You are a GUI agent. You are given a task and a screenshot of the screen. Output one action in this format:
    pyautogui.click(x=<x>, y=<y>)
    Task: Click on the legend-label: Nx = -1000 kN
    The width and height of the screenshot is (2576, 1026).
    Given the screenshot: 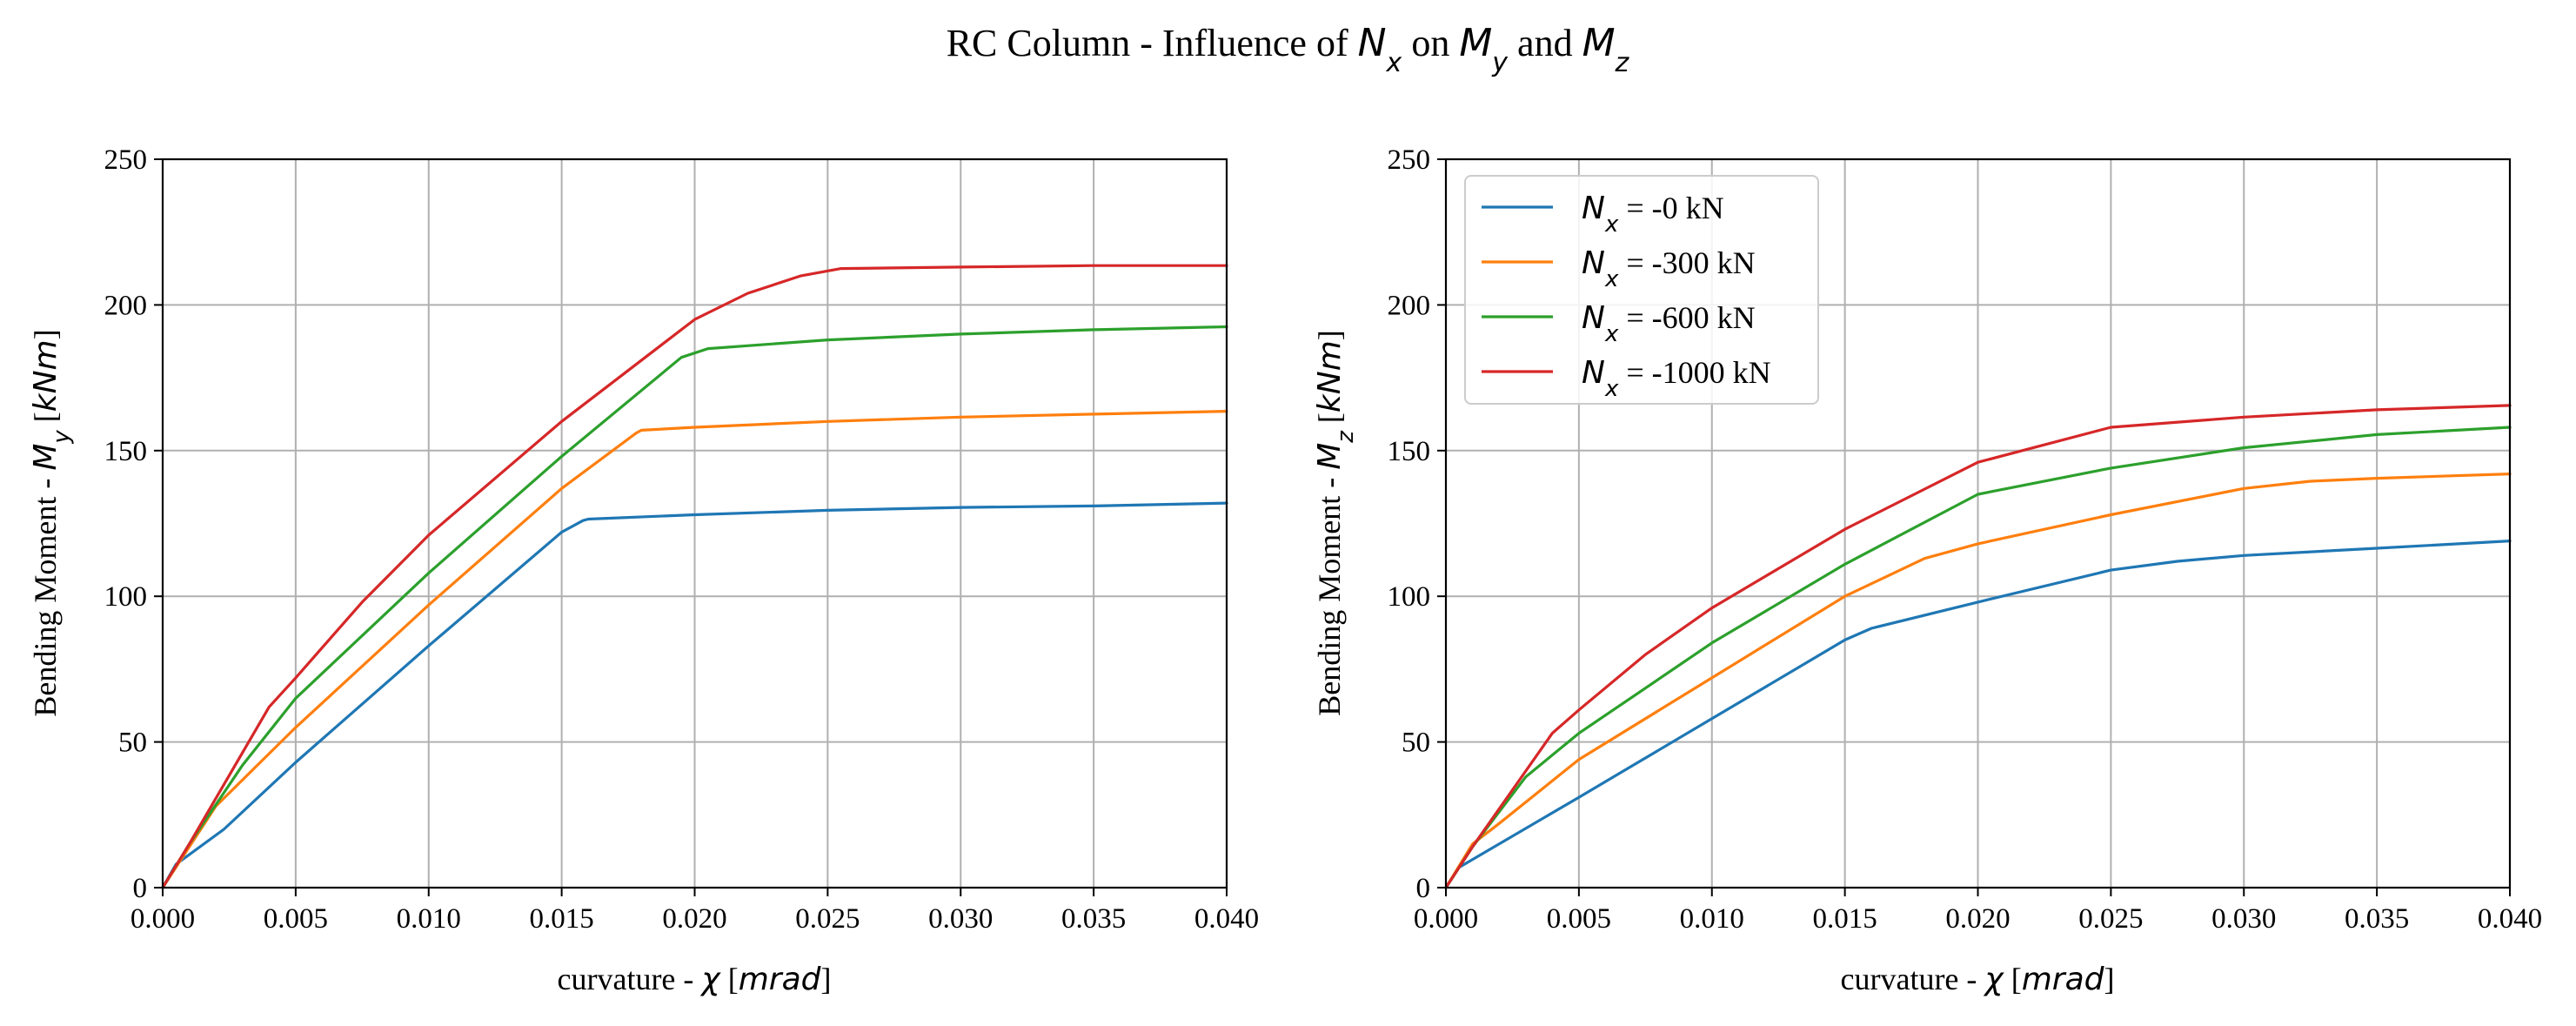 What is the action you would take?
    pyautogui.click(x=1676, y=379)
    